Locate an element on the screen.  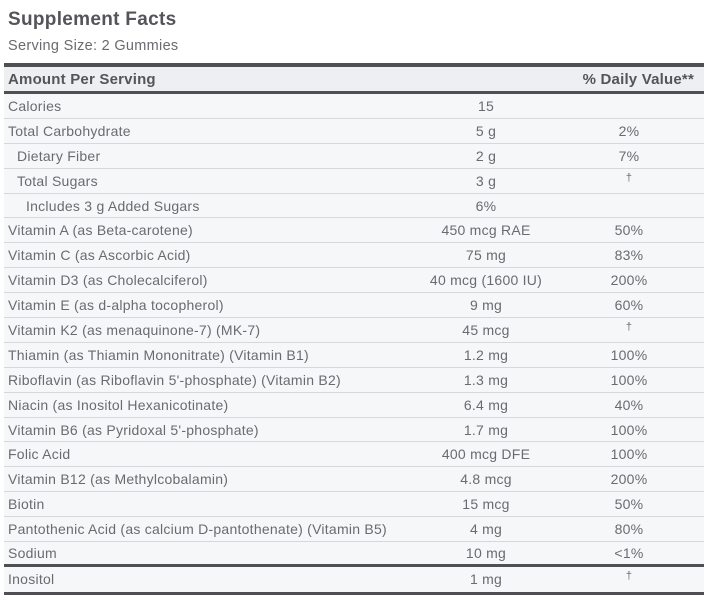
divider-thick-bottom is located at coordinates (354, 593).